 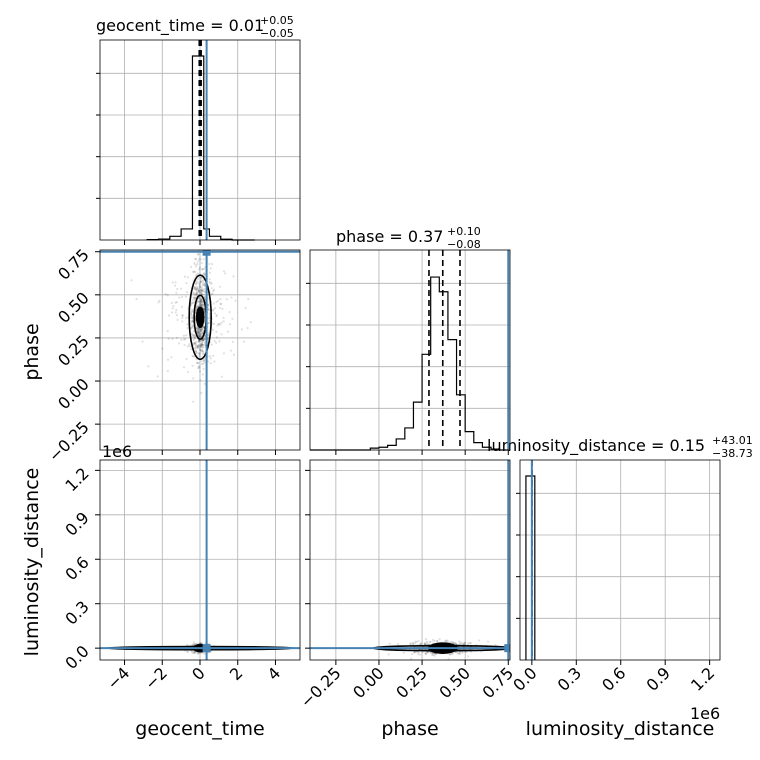 What do you see at coordinates (277, 33) in the screenshot?
I see `title-geocent-time-minus: −0.05` at bounding box center [277, 33].